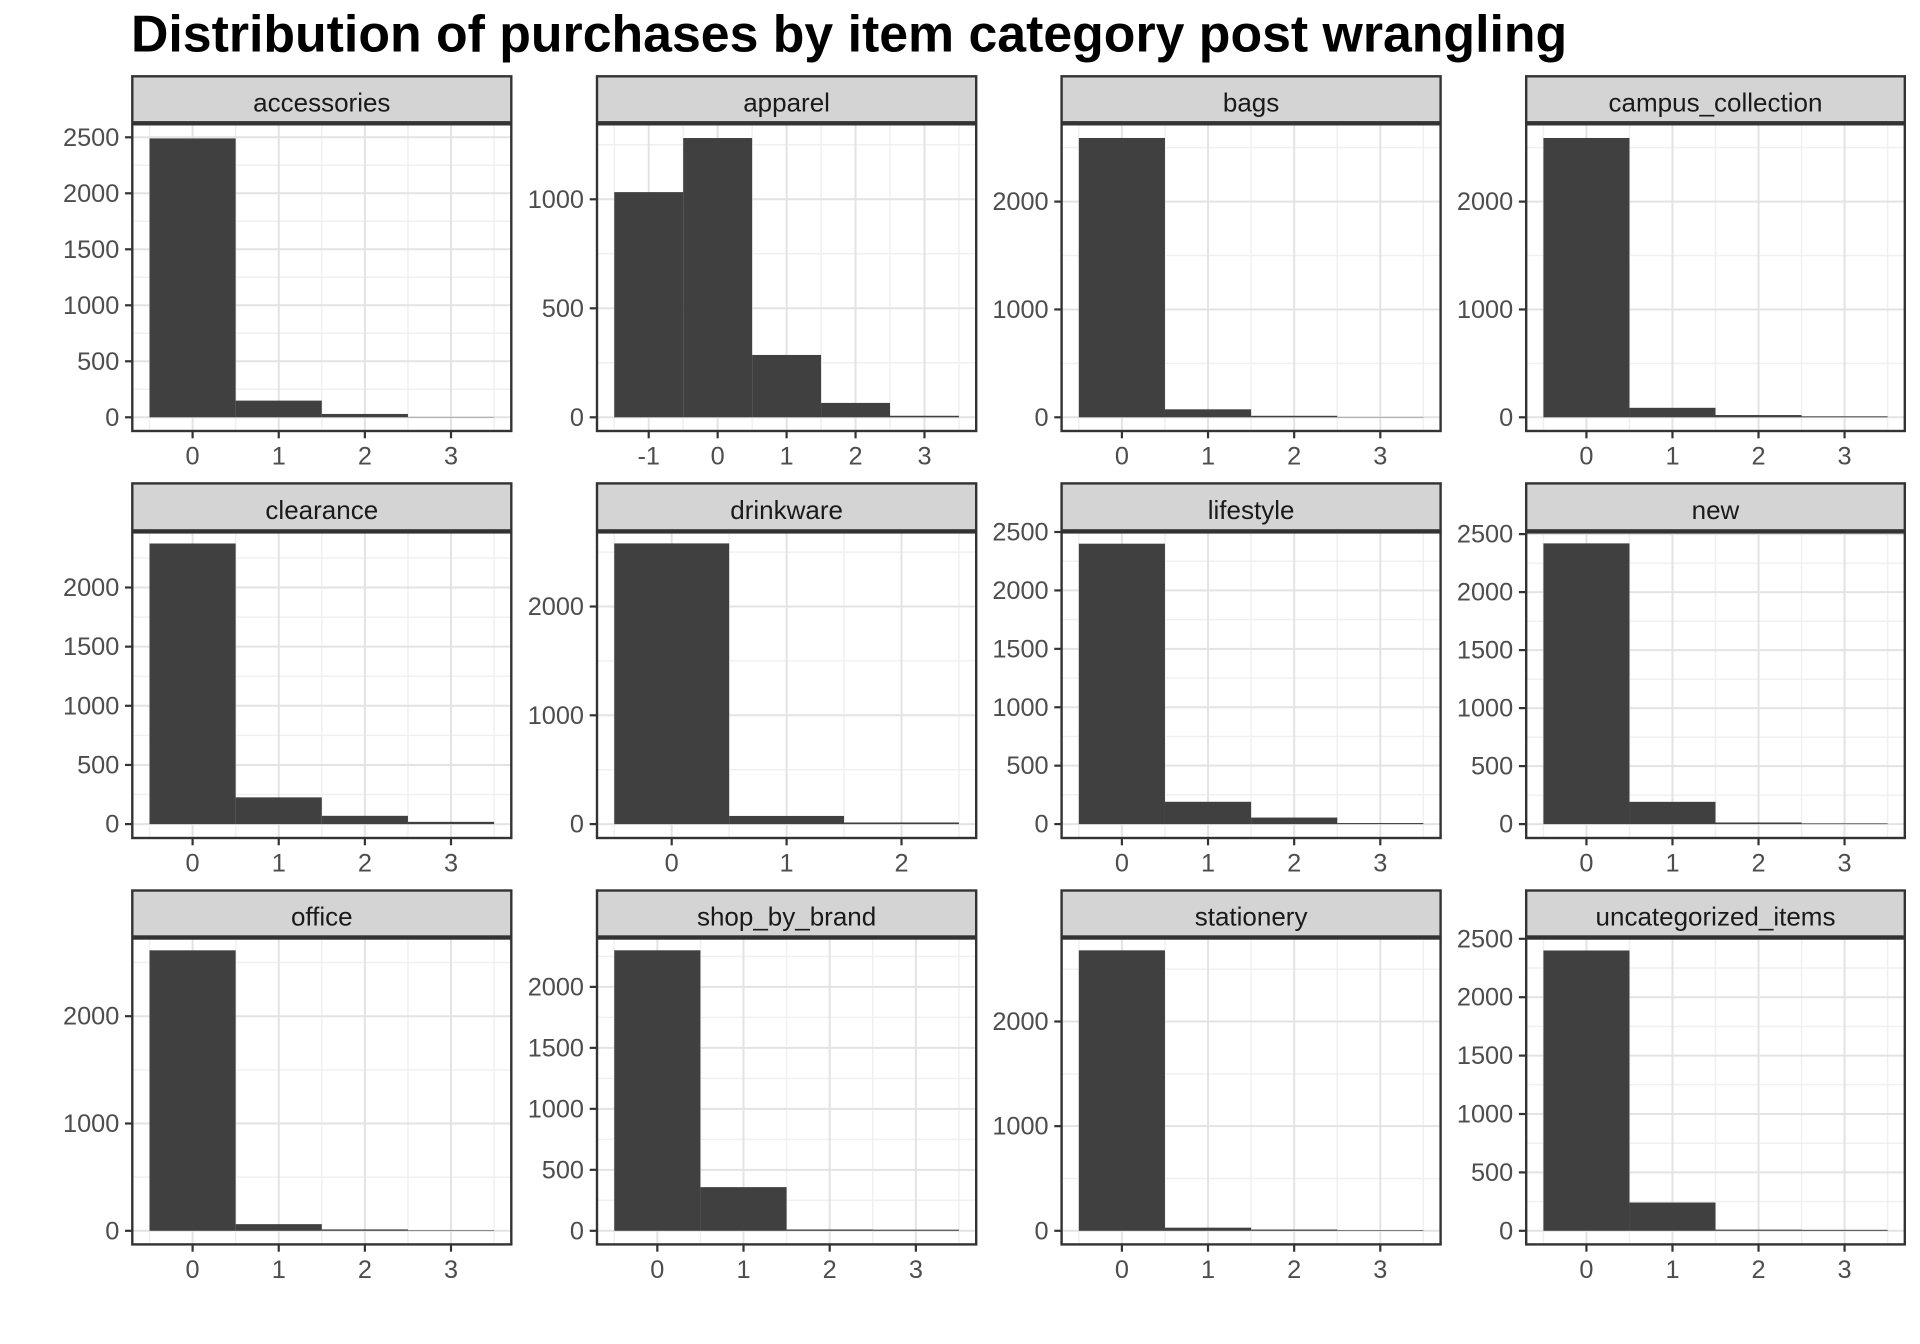 The width and height of the screenshot is (1920, 1344). I want to click on svg-text: campus_collection, so click(1716, 102).